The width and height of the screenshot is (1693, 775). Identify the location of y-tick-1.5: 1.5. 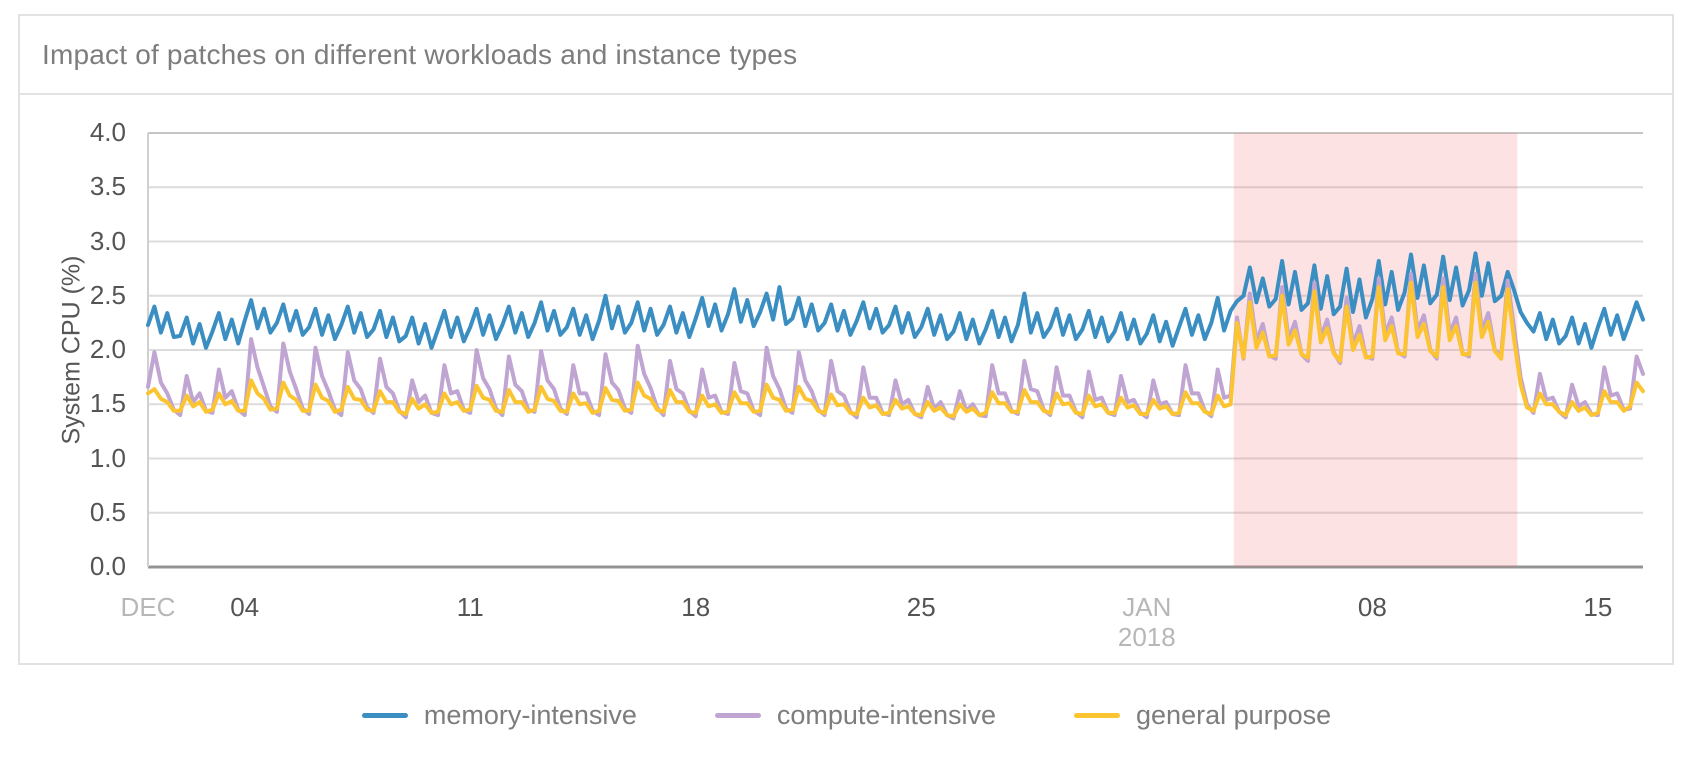
(107, 403).